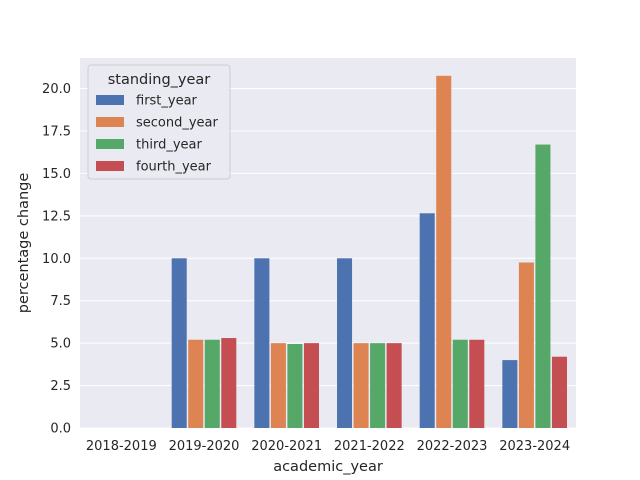 The width and height of the screenshot is (640, 480). I want to click on legend-label-fourth_year: fourth_year, so click(174, 167).